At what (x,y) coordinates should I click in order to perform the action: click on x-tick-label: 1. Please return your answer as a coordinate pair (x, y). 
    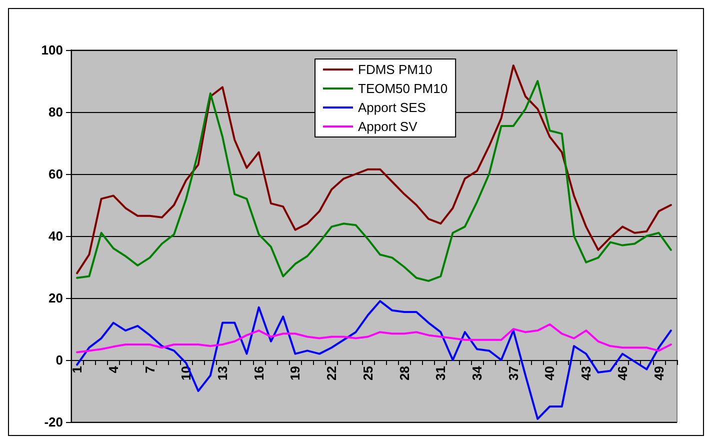
    Looking at the image, I should click on (77, 370).